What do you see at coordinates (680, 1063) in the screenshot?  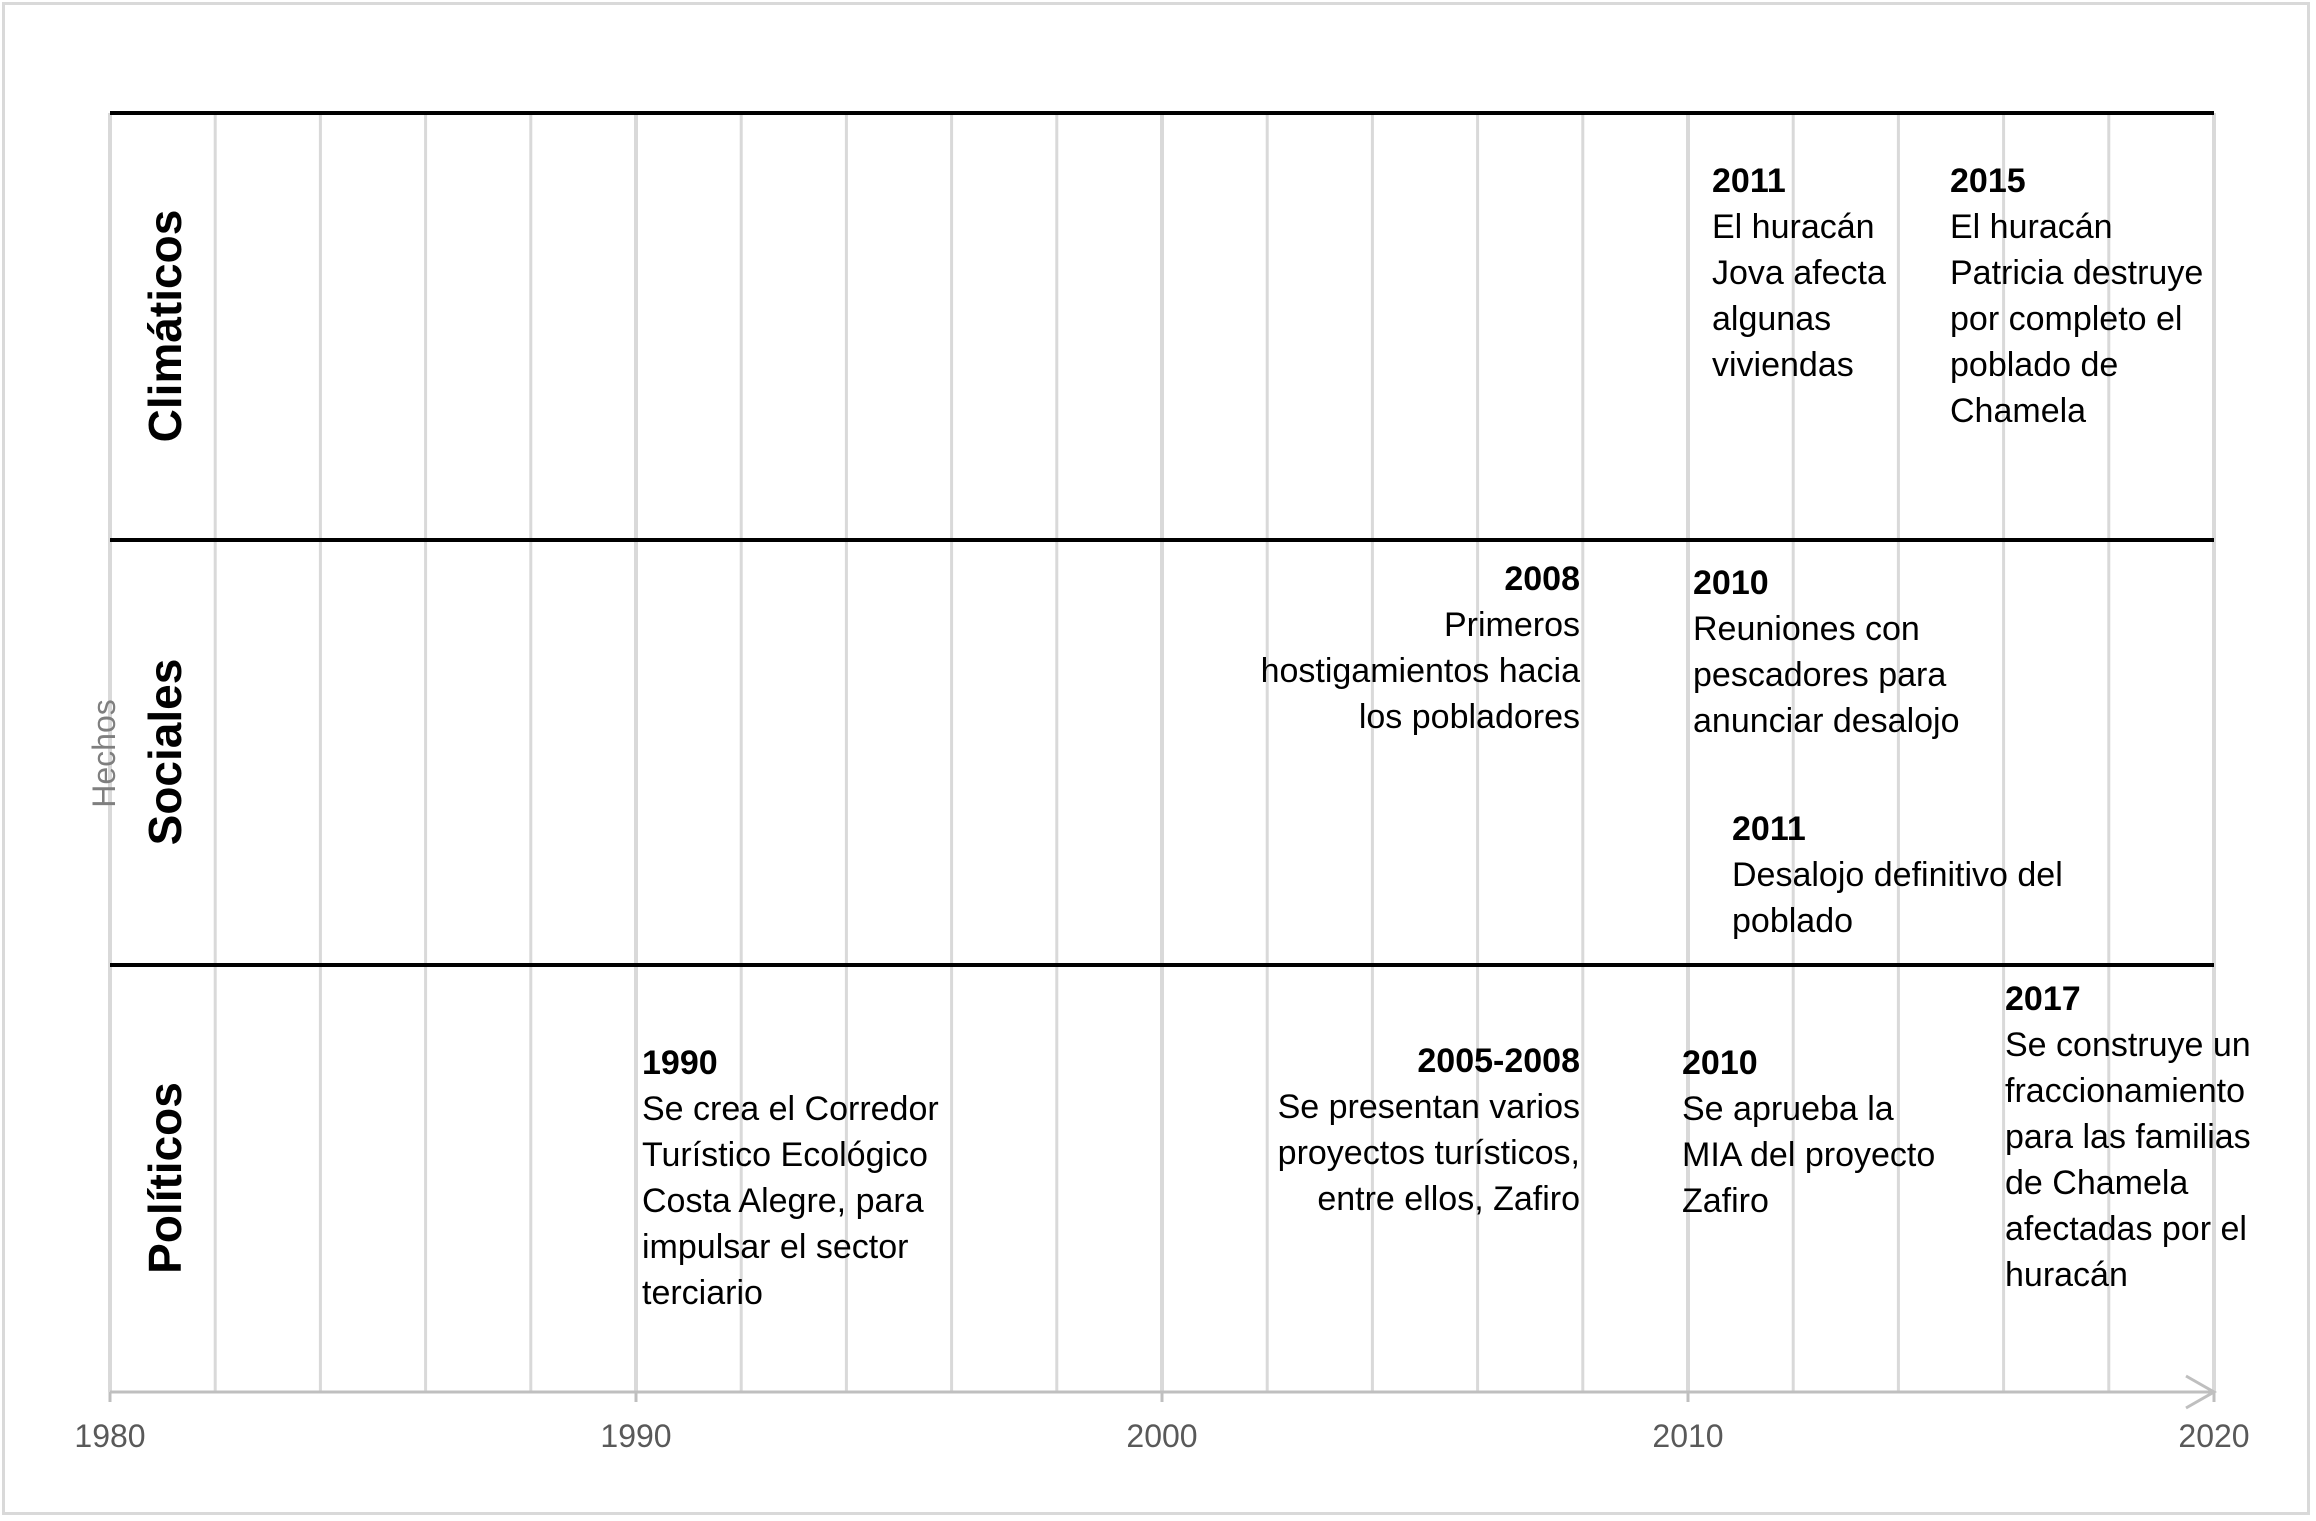 I see `event-year: 1990` at bounding box center [680, 1063].